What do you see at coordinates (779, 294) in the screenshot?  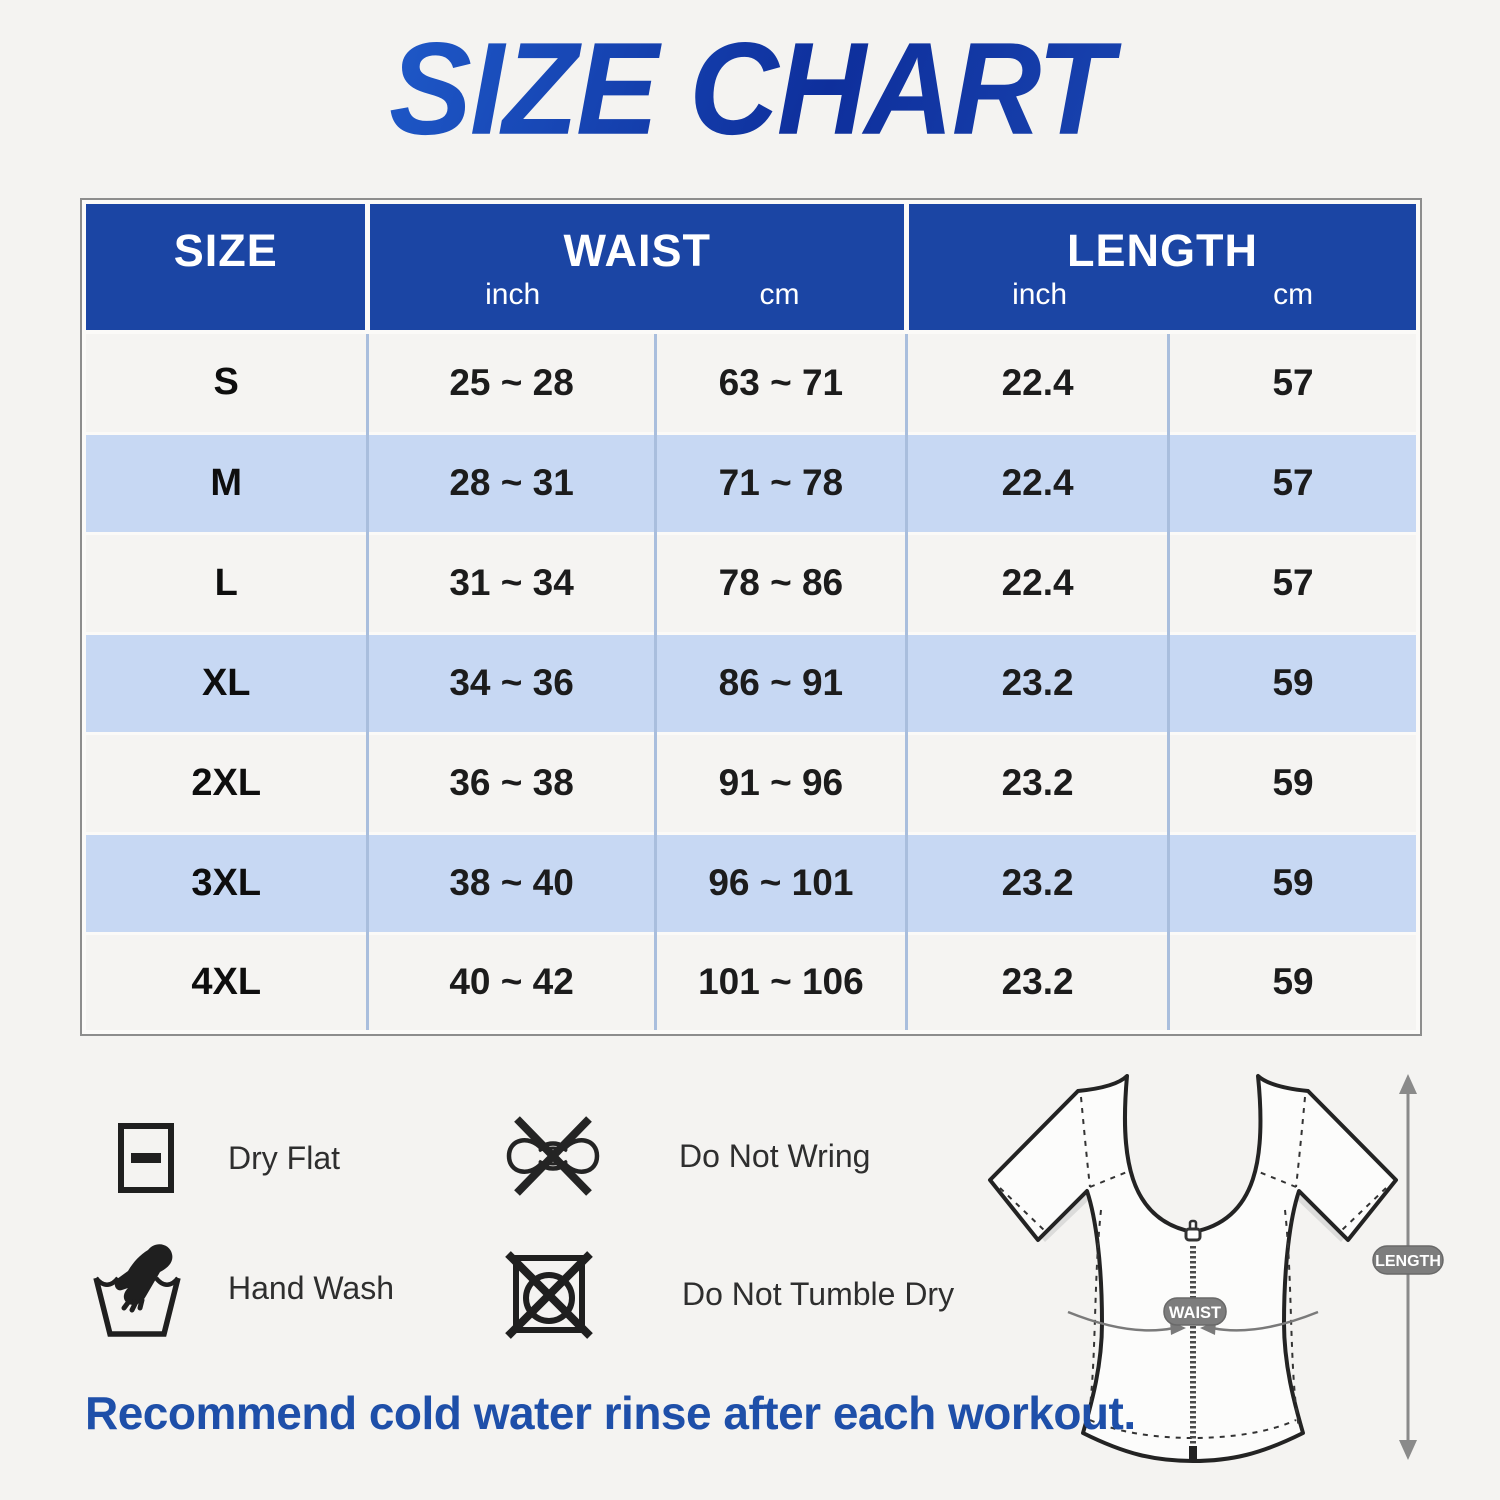 I see `waist-unit-cm: cm` at bounding box center [779, 294].